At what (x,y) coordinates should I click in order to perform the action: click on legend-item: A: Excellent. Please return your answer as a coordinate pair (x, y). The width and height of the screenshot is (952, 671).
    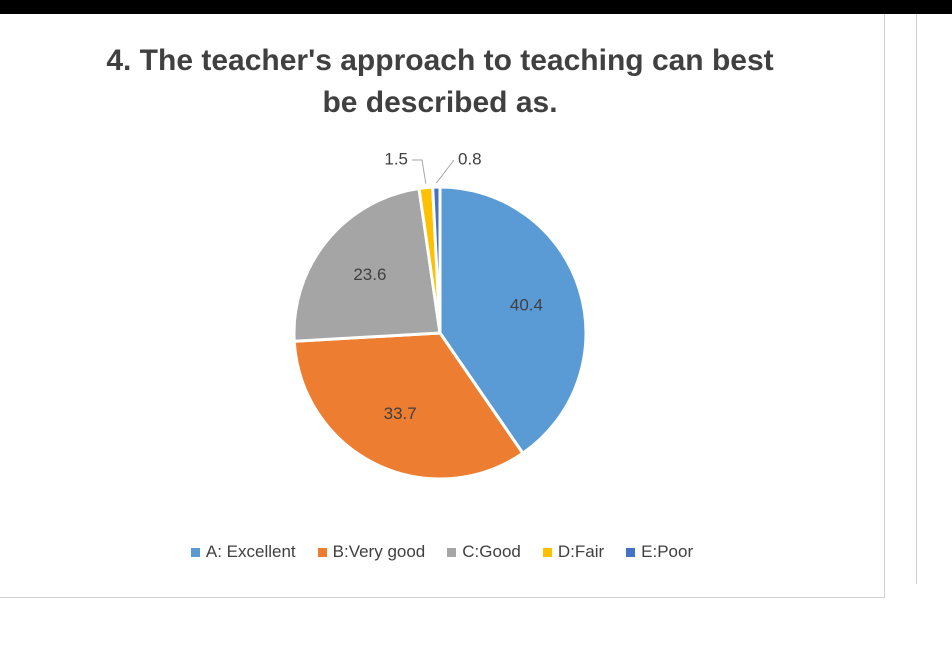
    Looking at the image, I should click on (243, 552).